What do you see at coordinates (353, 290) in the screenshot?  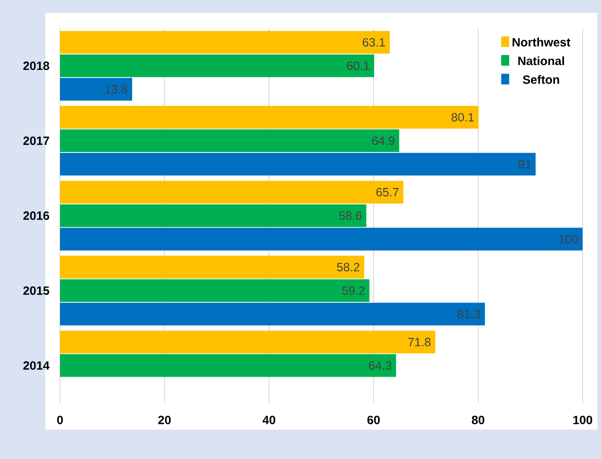 I see `data-label: 59.2` at bounding box center [353, 290].